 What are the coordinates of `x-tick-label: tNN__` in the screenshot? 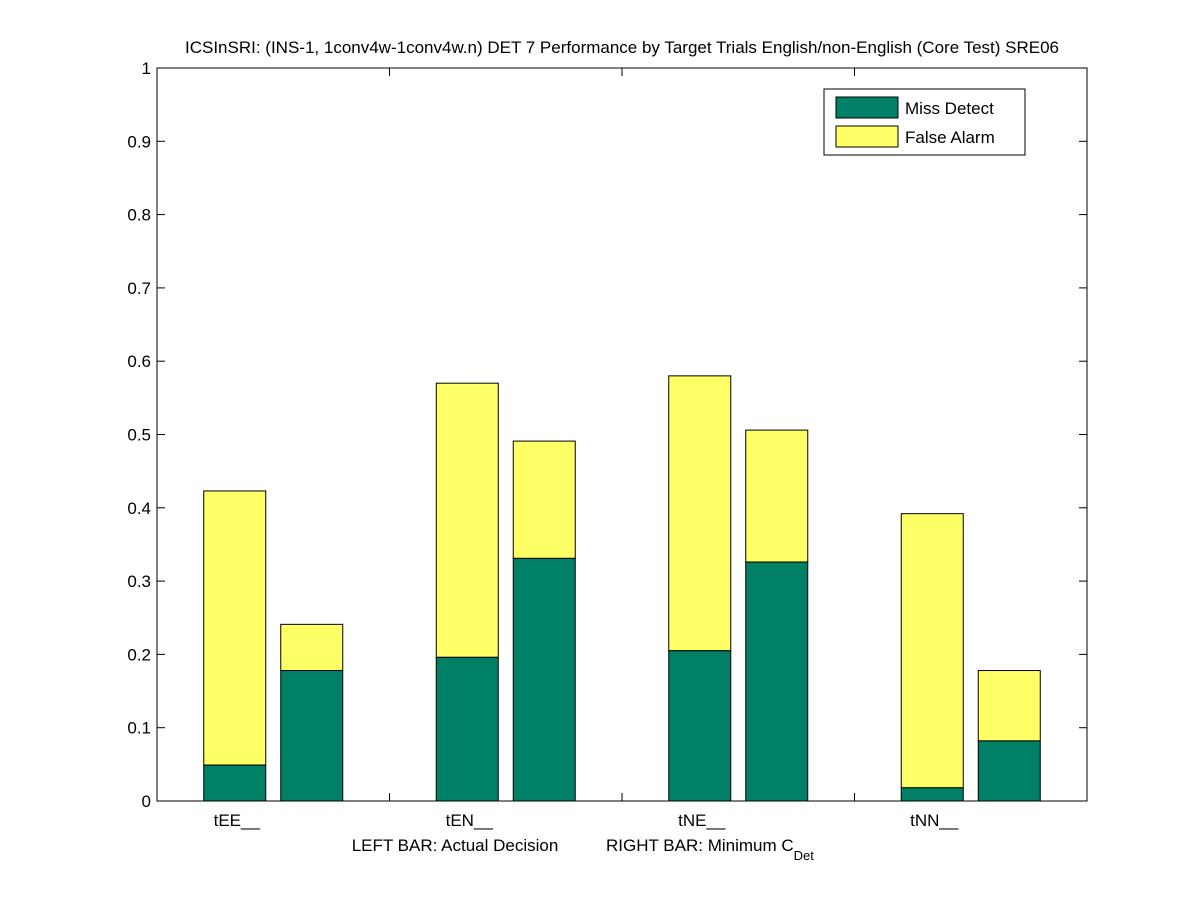 It's located at (934, 820).